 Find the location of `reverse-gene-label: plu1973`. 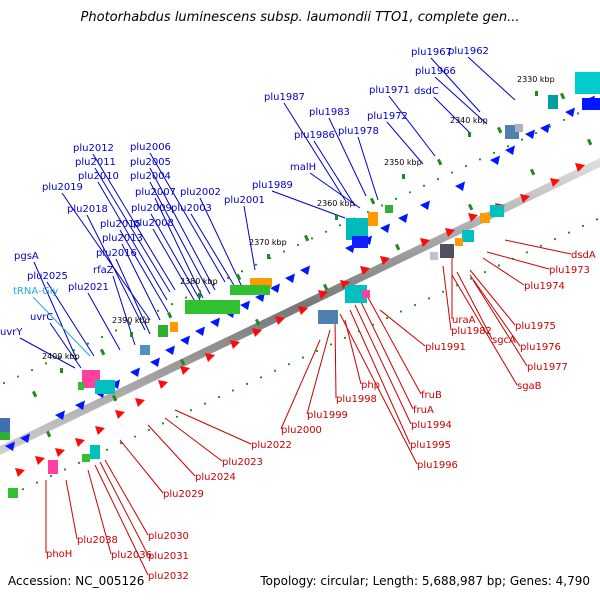

reverse-gene-label: plu1973 is located at coordinates (569, 270).